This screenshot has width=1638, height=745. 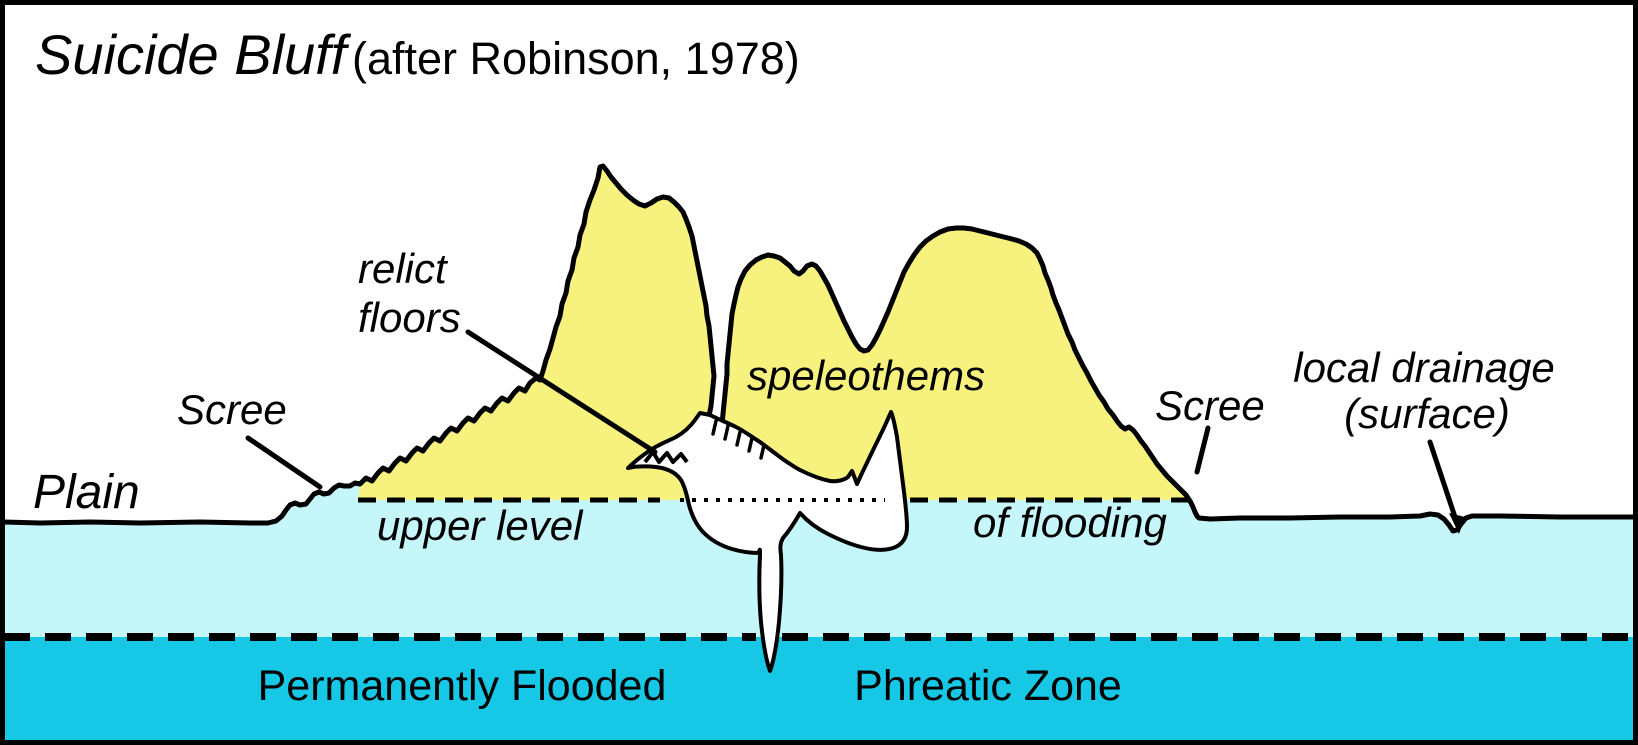 I want to click on page-title: Suicide Bluff, so click(x=193, y=54).